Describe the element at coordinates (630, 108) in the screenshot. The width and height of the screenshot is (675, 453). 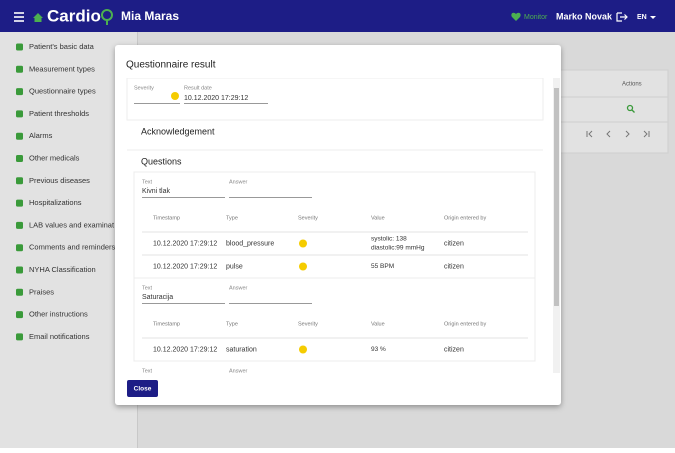
I see `search-icon` at that location.